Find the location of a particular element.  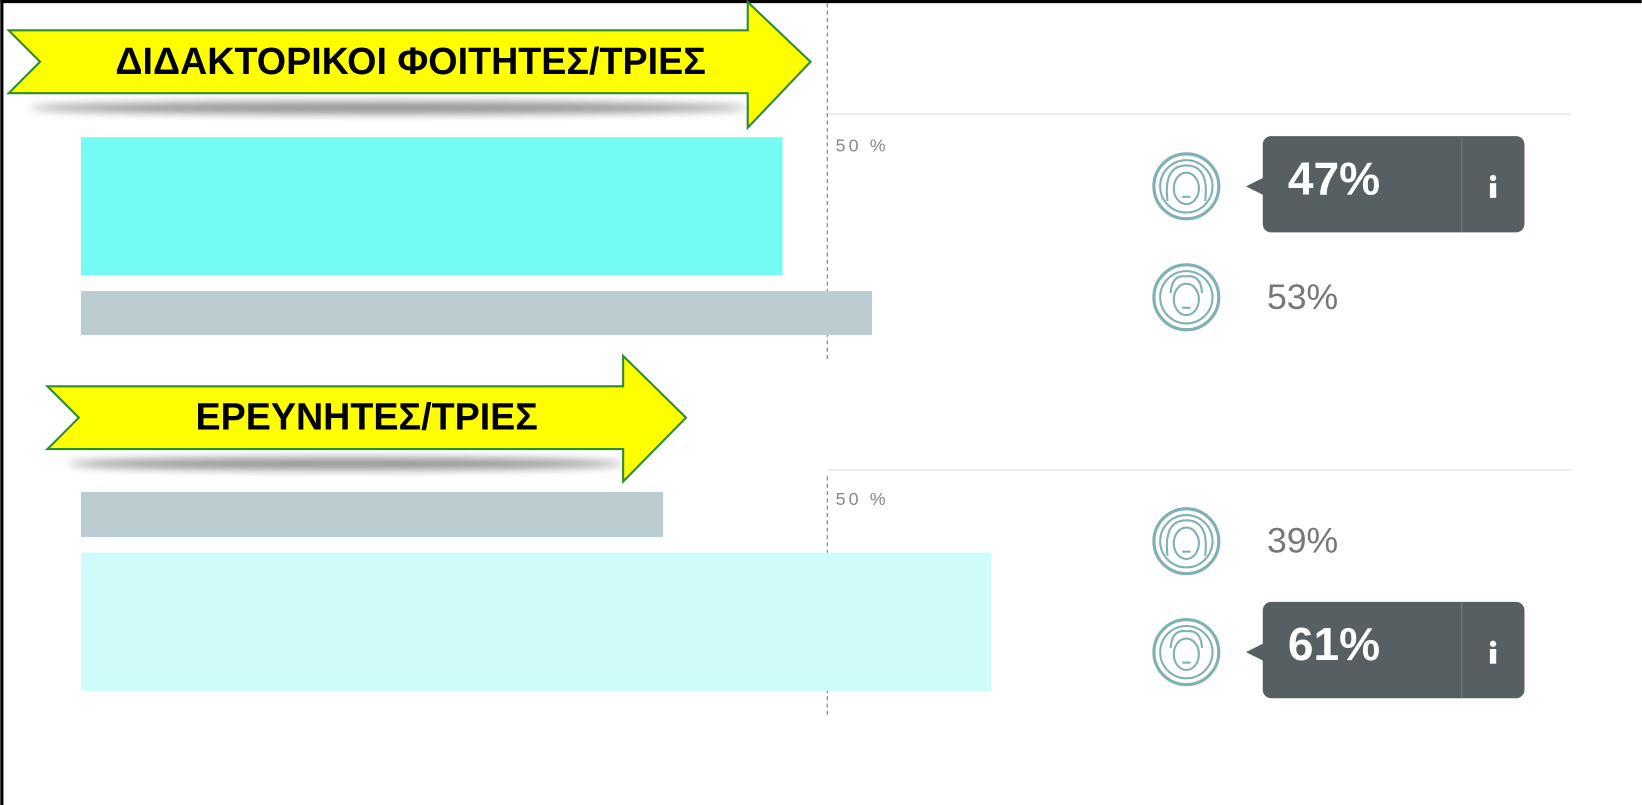

top-border is located at coordinates (821, 2).